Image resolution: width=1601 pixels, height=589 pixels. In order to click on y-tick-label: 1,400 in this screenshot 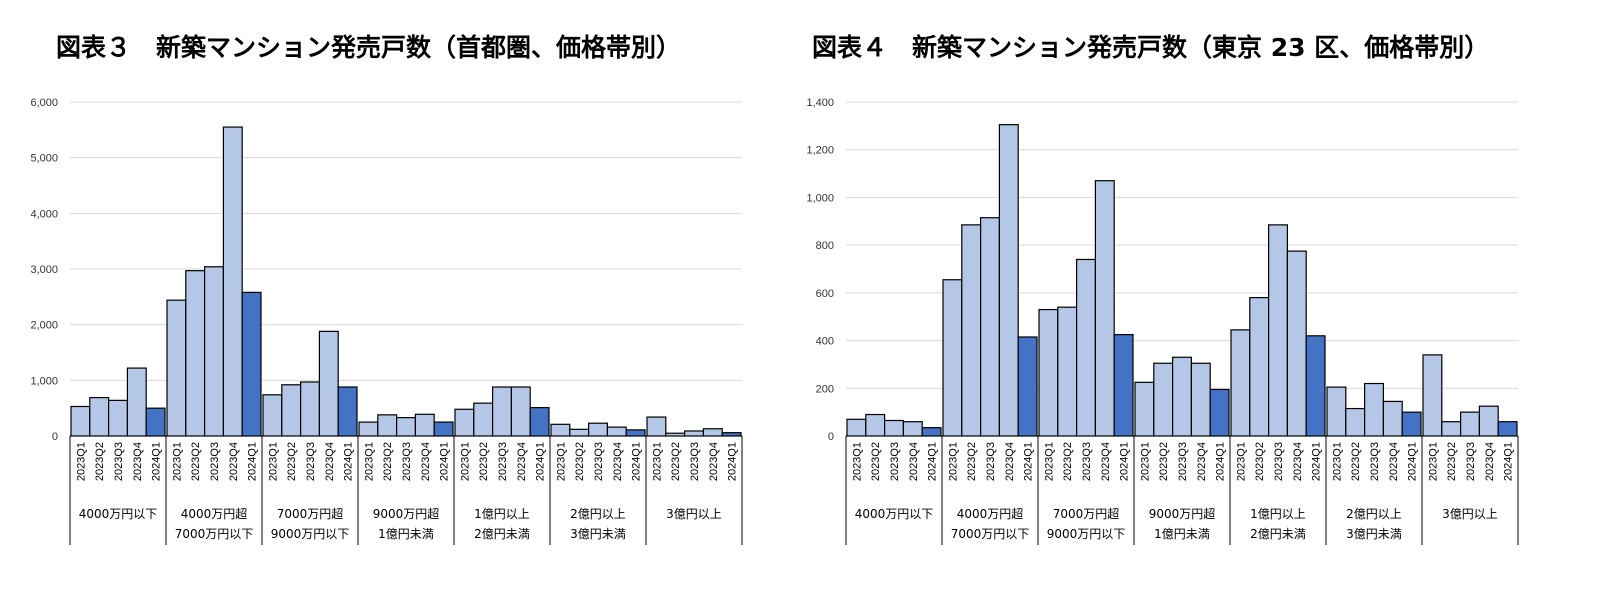, I will do `click(820, 103)`.